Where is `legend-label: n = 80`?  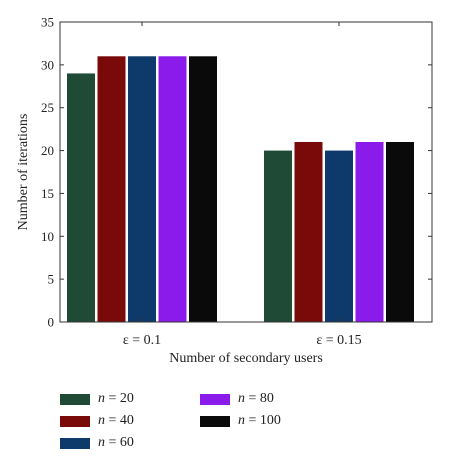 legend-label: n = 80 is located at coordinates (256, 398).